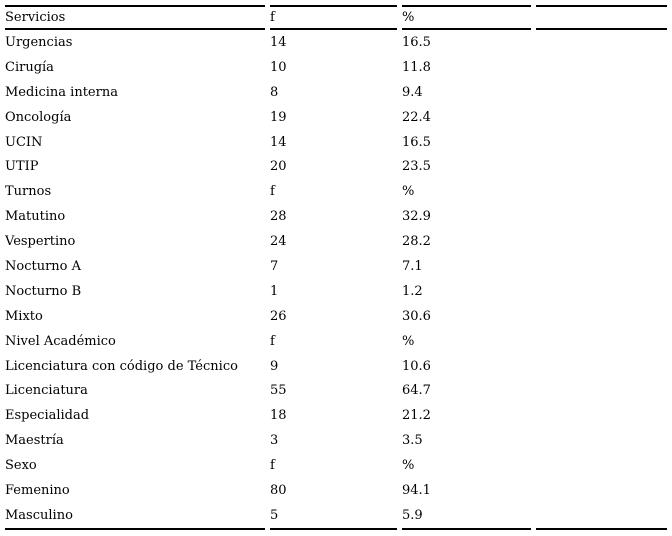 The width and height of the screenshot is (672, 536). I want to click on row-percent-cell: 32.9, so click(416, 217).